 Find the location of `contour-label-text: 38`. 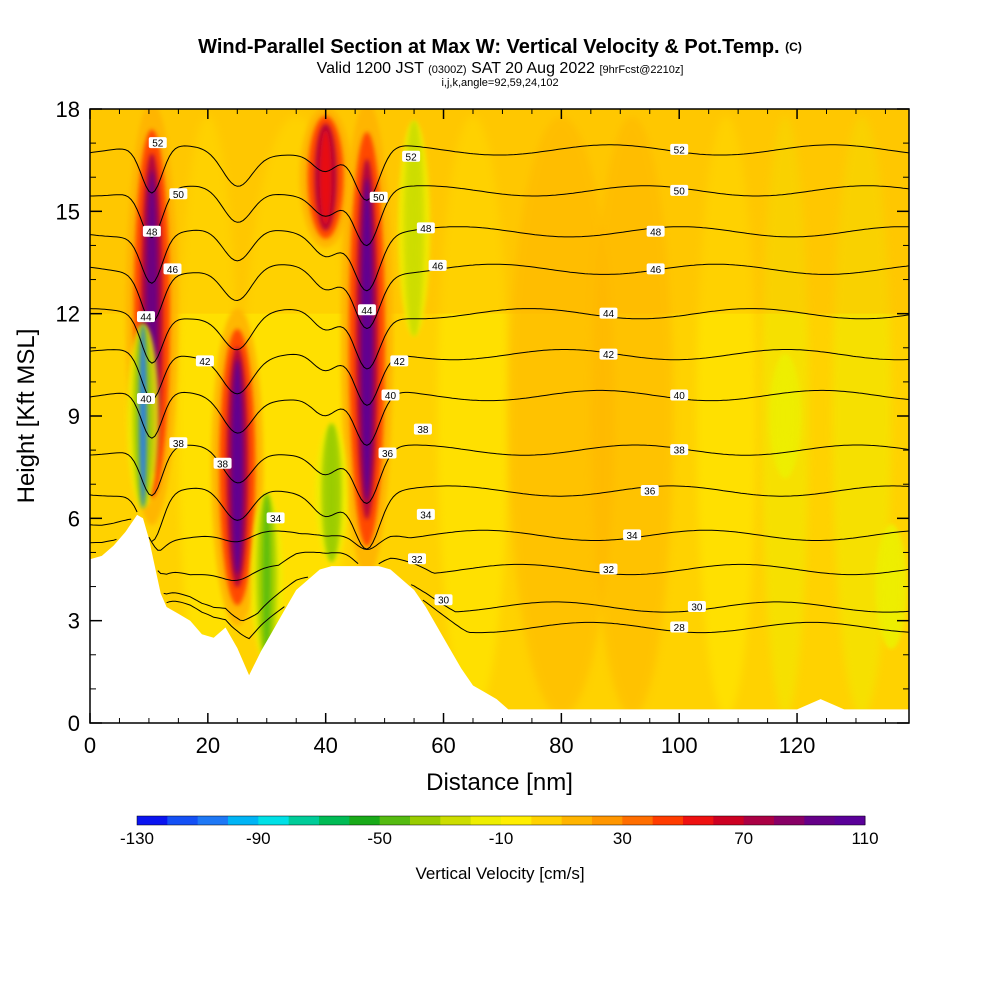

contour-label-text: 38 is located at coordinates (423, 430).